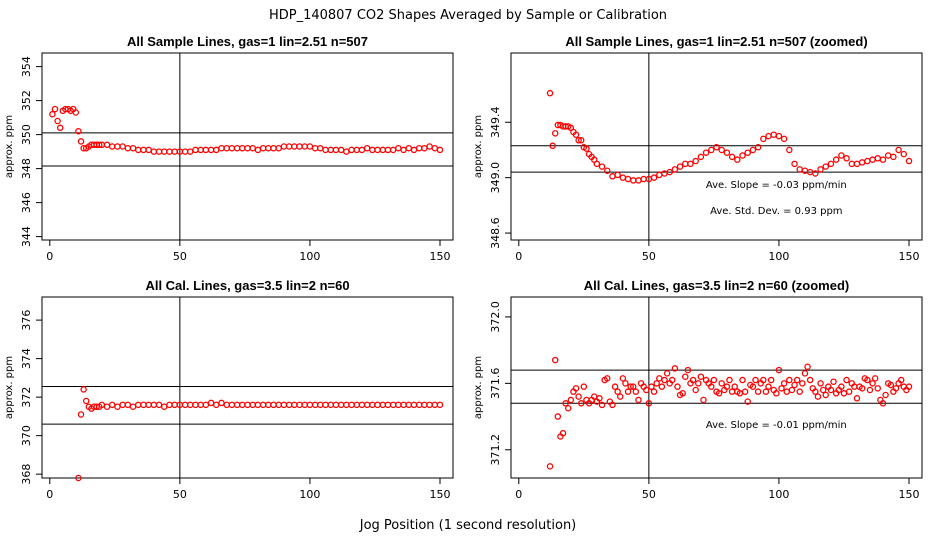 This screenshot has width=936, height=540. I want to click on y-tick-label: 350, so click(26, 134).